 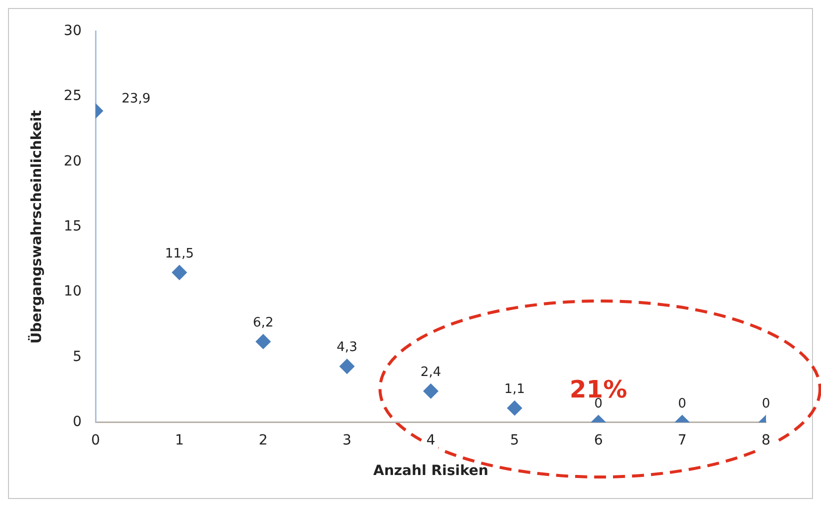 What do you see at coordinates (263, 440) in the screenshot?
I see `x-tick-label: 2` at bounding box center [263, 440].